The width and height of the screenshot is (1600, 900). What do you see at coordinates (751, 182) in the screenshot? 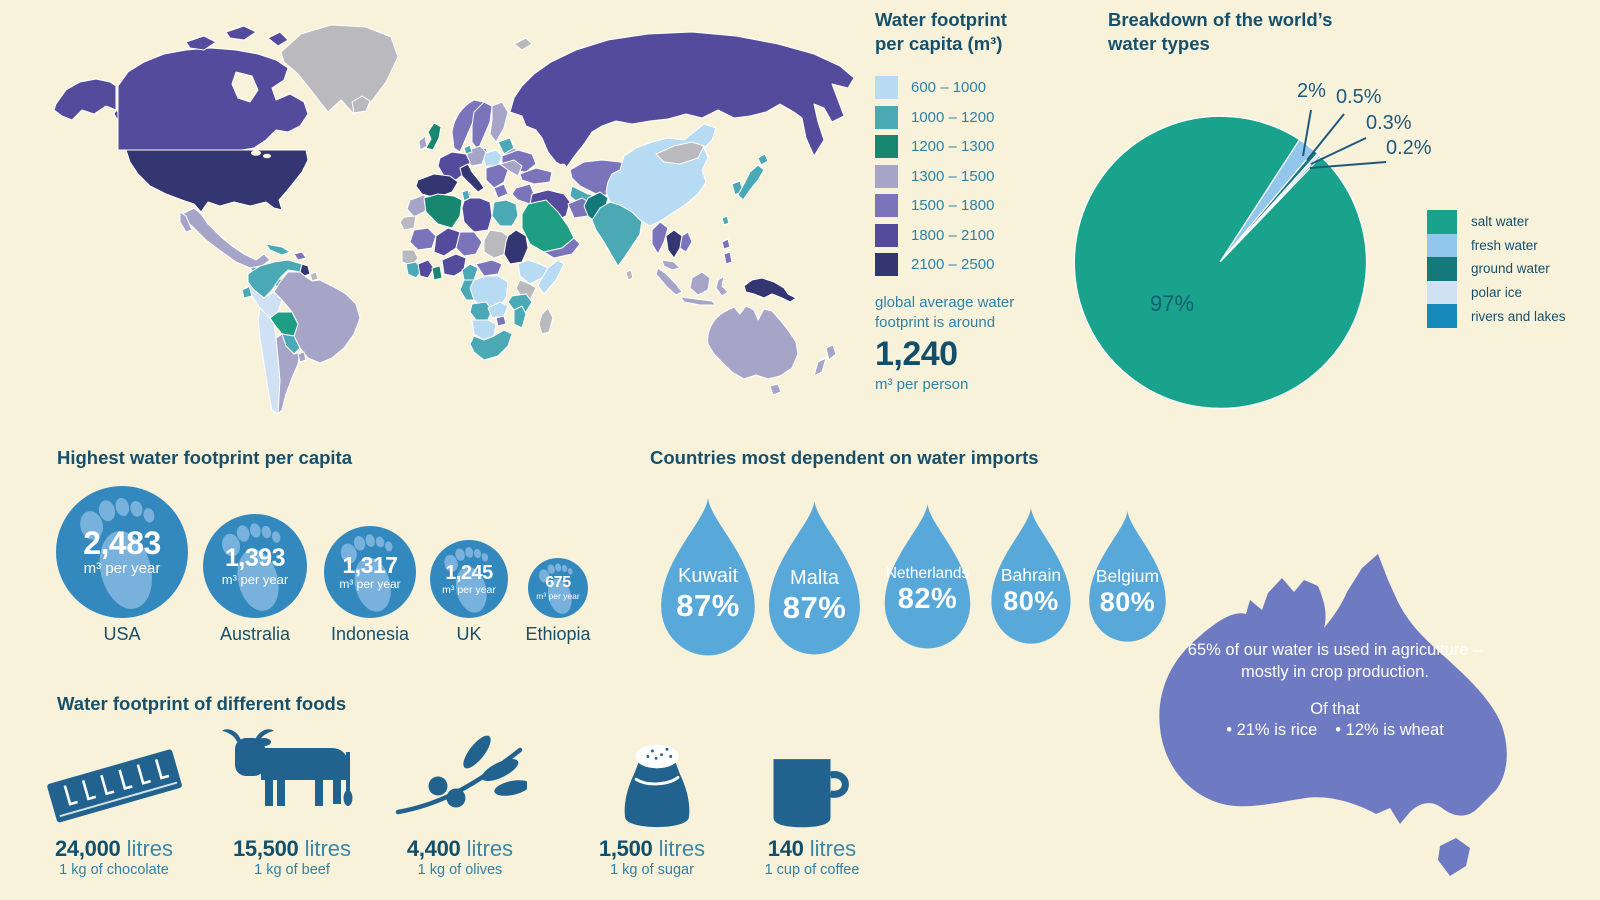
I see `map-japan` at bounding box center [751, 182].